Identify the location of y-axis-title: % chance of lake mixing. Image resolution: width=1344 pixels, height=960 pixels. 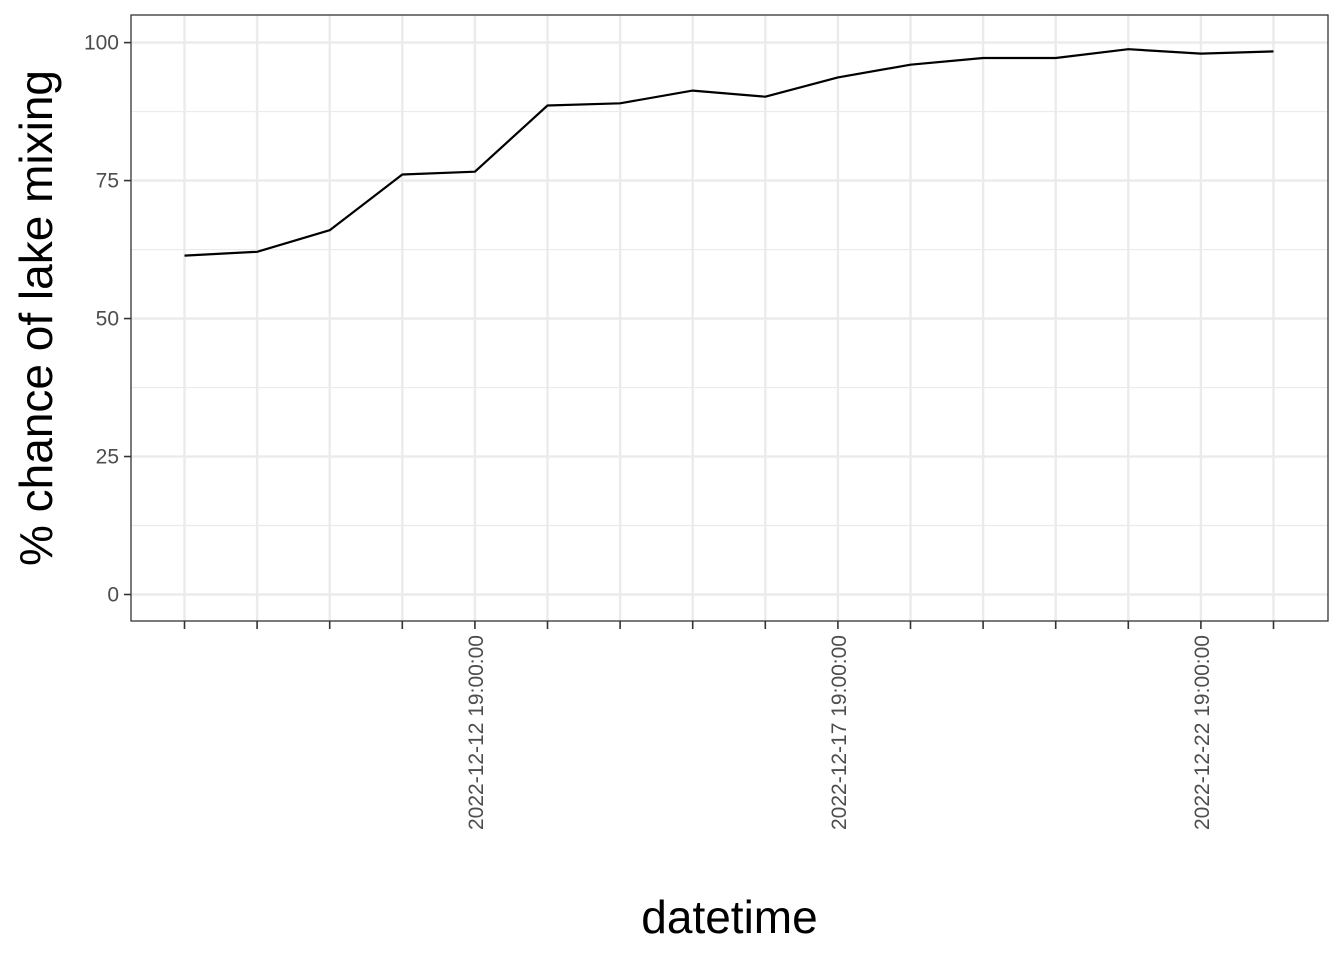
(36, 318).